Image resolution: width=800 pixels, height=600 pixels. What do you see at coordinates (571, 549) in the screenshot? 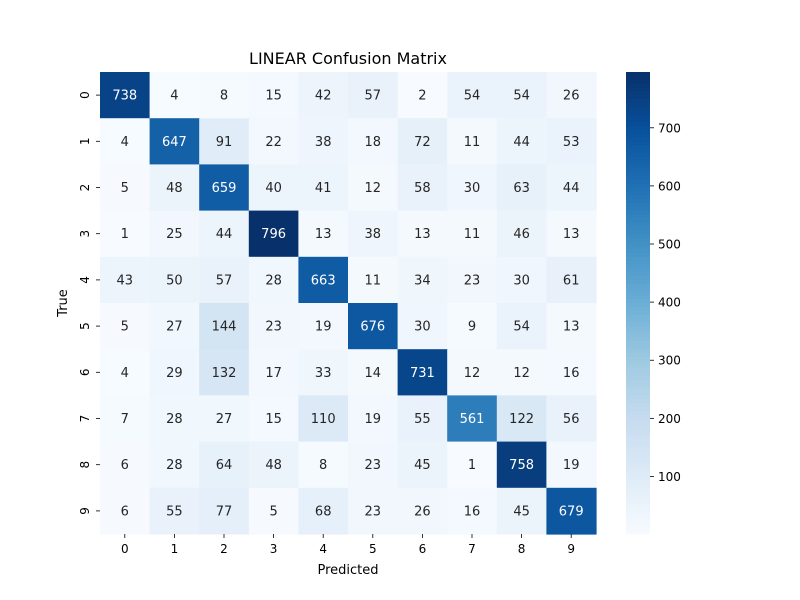
I see `x-tick-label: 9` at bounding box center [571, 549].